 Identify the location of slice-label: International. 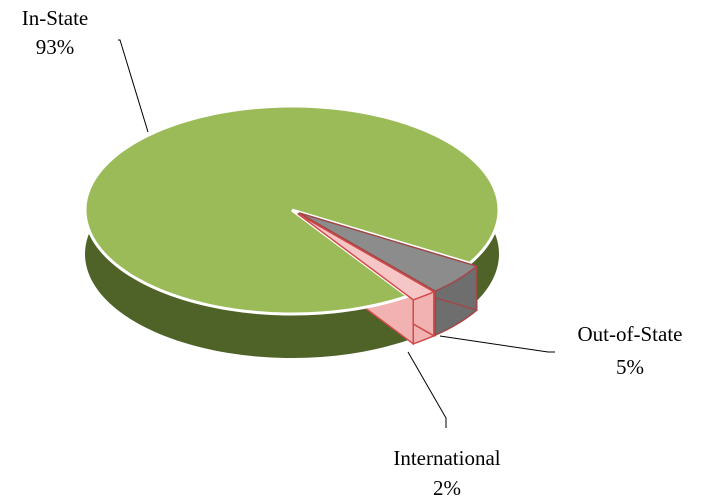
(446, 458).